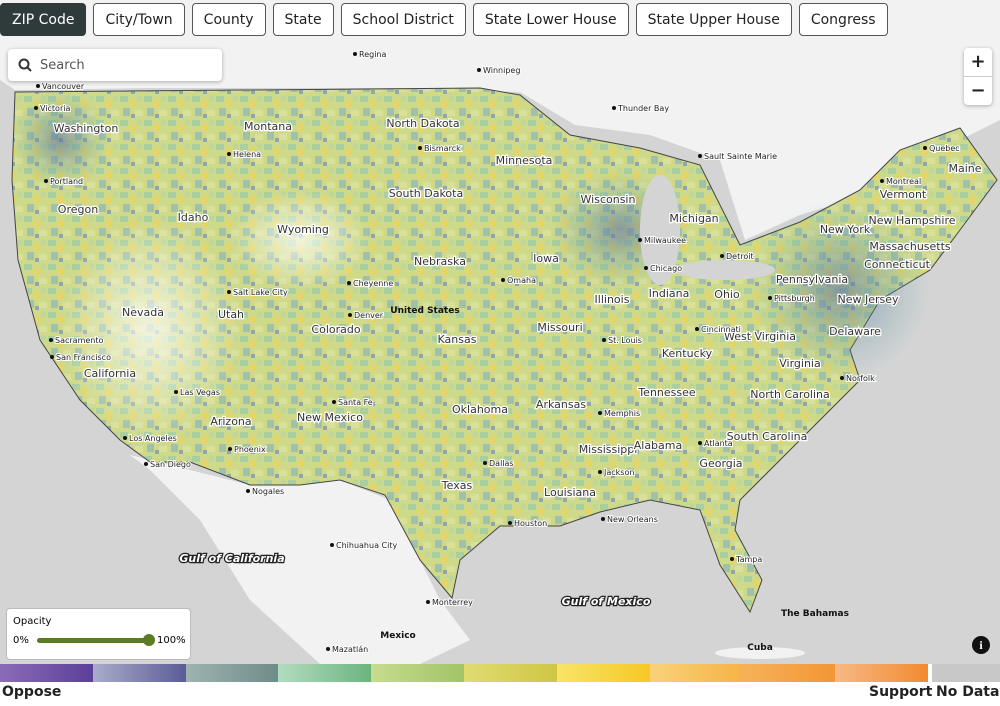  I want to click on tab: County, so click(228, 19).